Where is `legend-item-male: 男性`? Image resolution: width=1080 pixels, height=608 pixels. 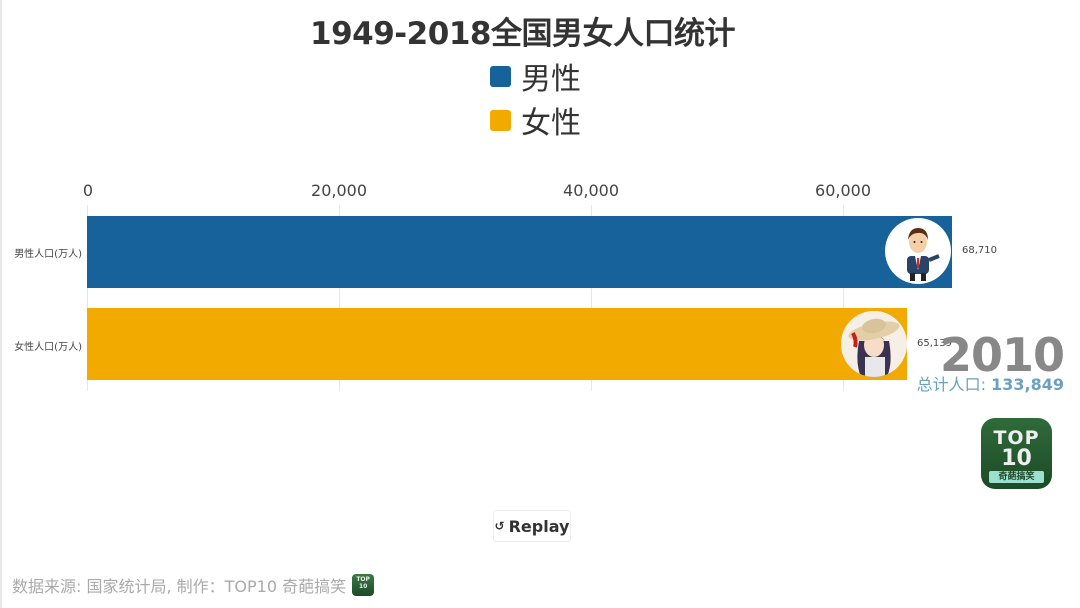 legend-item-male: 男性 is located at coordinates (535, 76).